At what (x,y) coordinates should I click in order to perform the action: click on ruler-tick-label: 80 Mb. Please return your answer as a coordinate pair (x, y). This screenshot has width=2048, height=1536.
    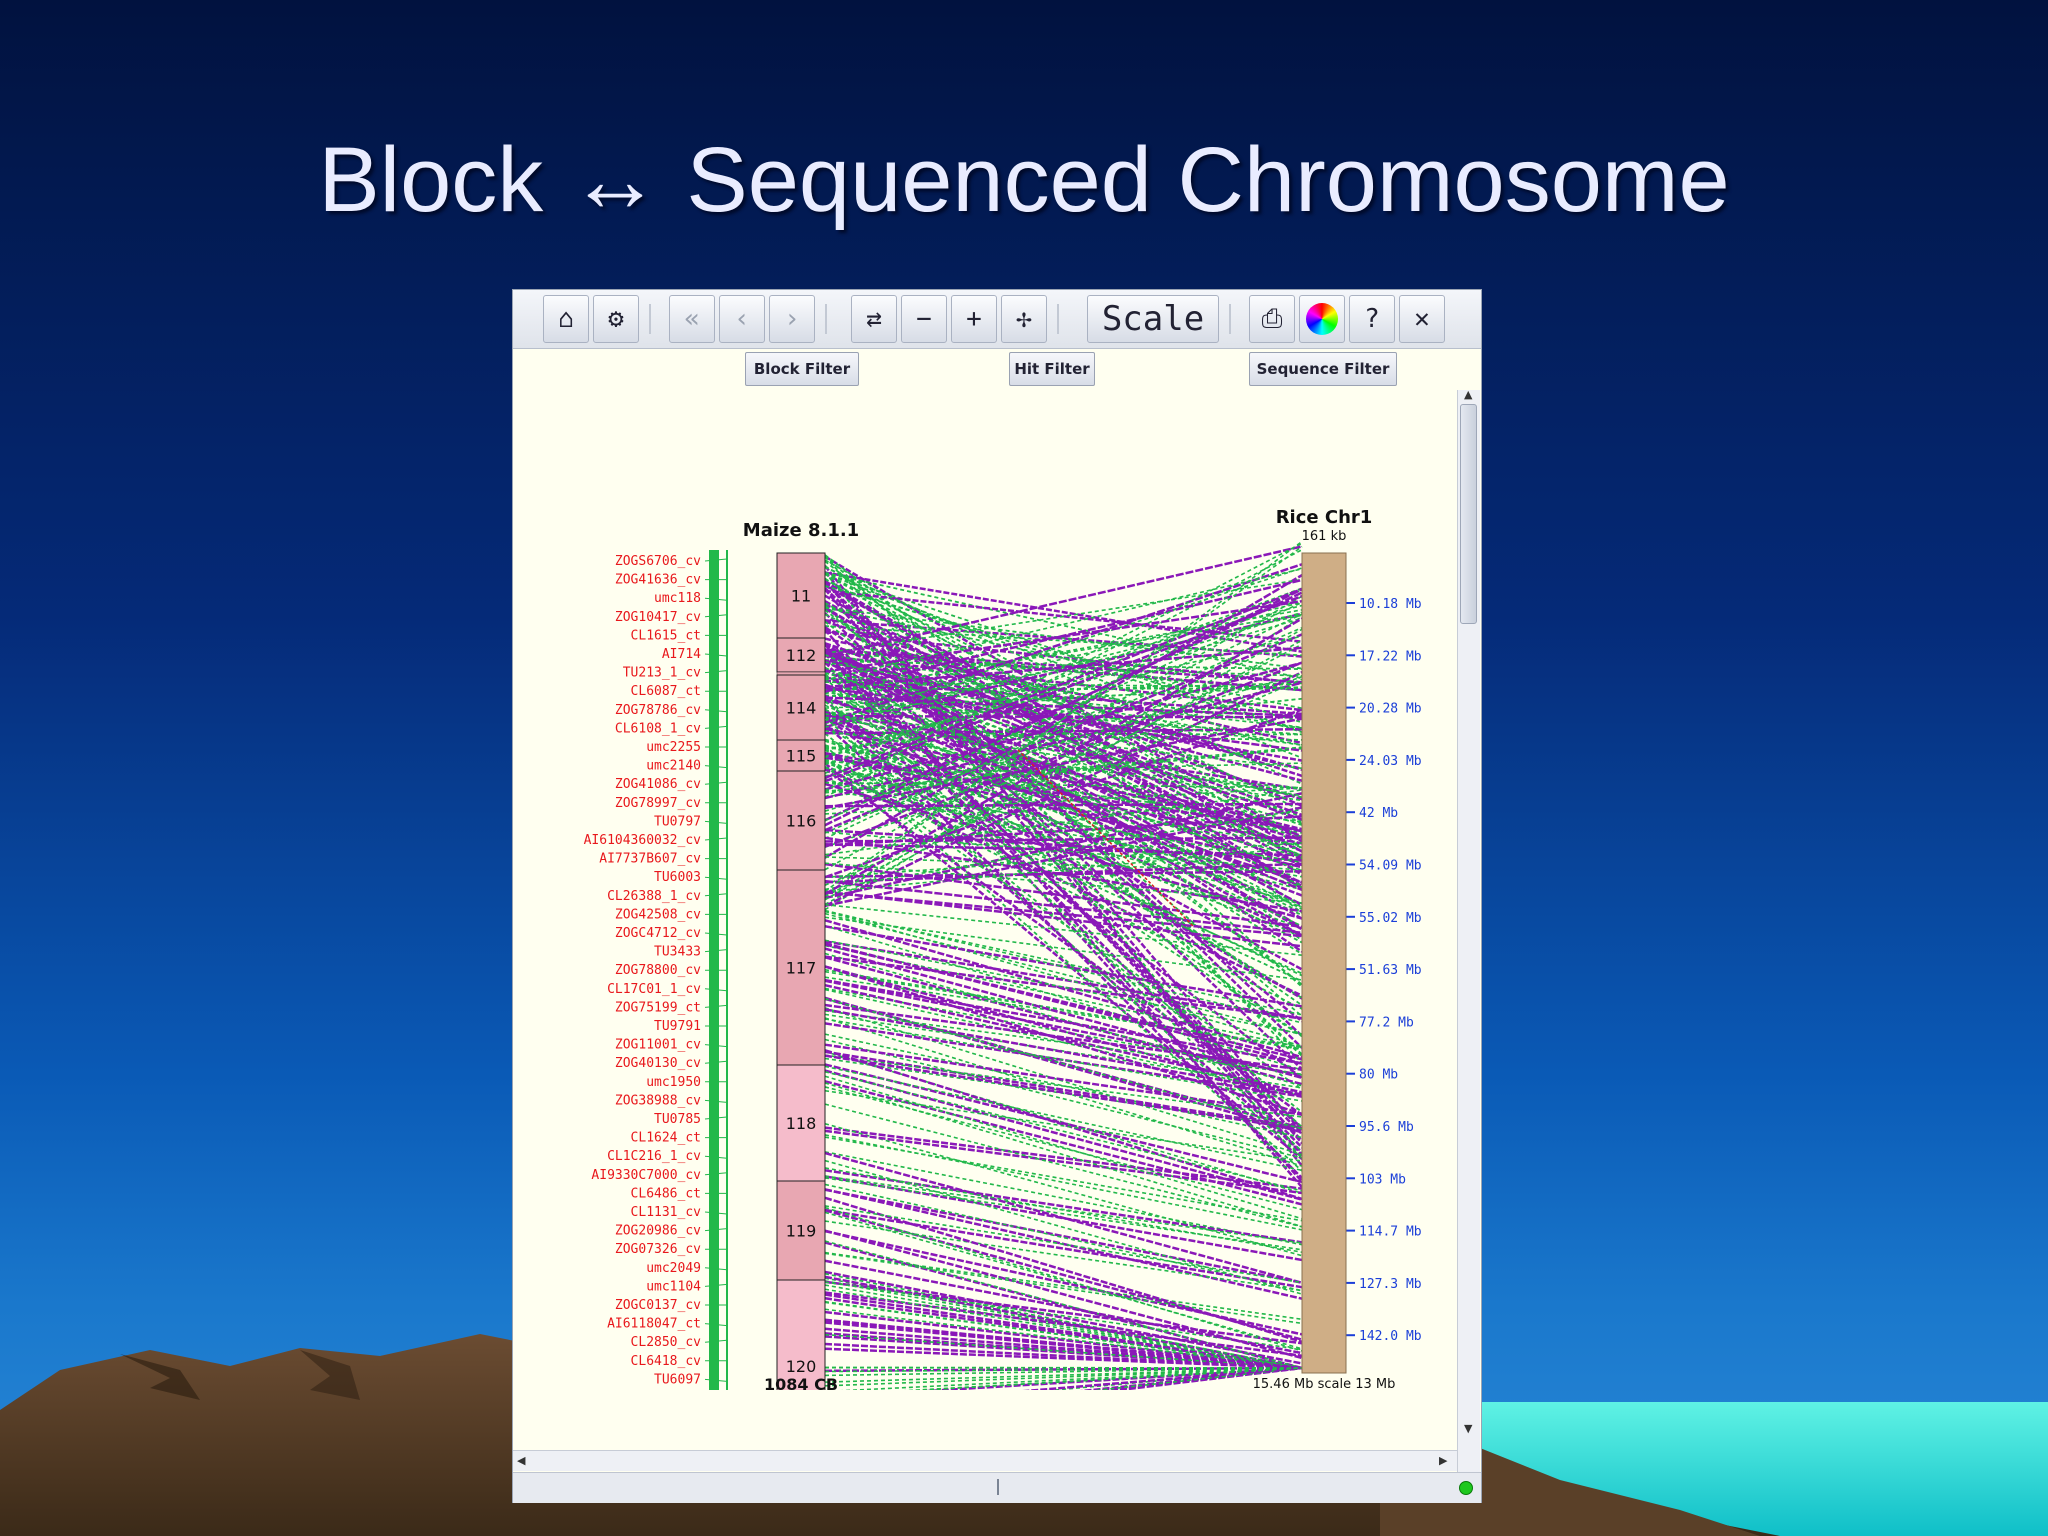
    Looking at the image, I should click on (1378, 1075).